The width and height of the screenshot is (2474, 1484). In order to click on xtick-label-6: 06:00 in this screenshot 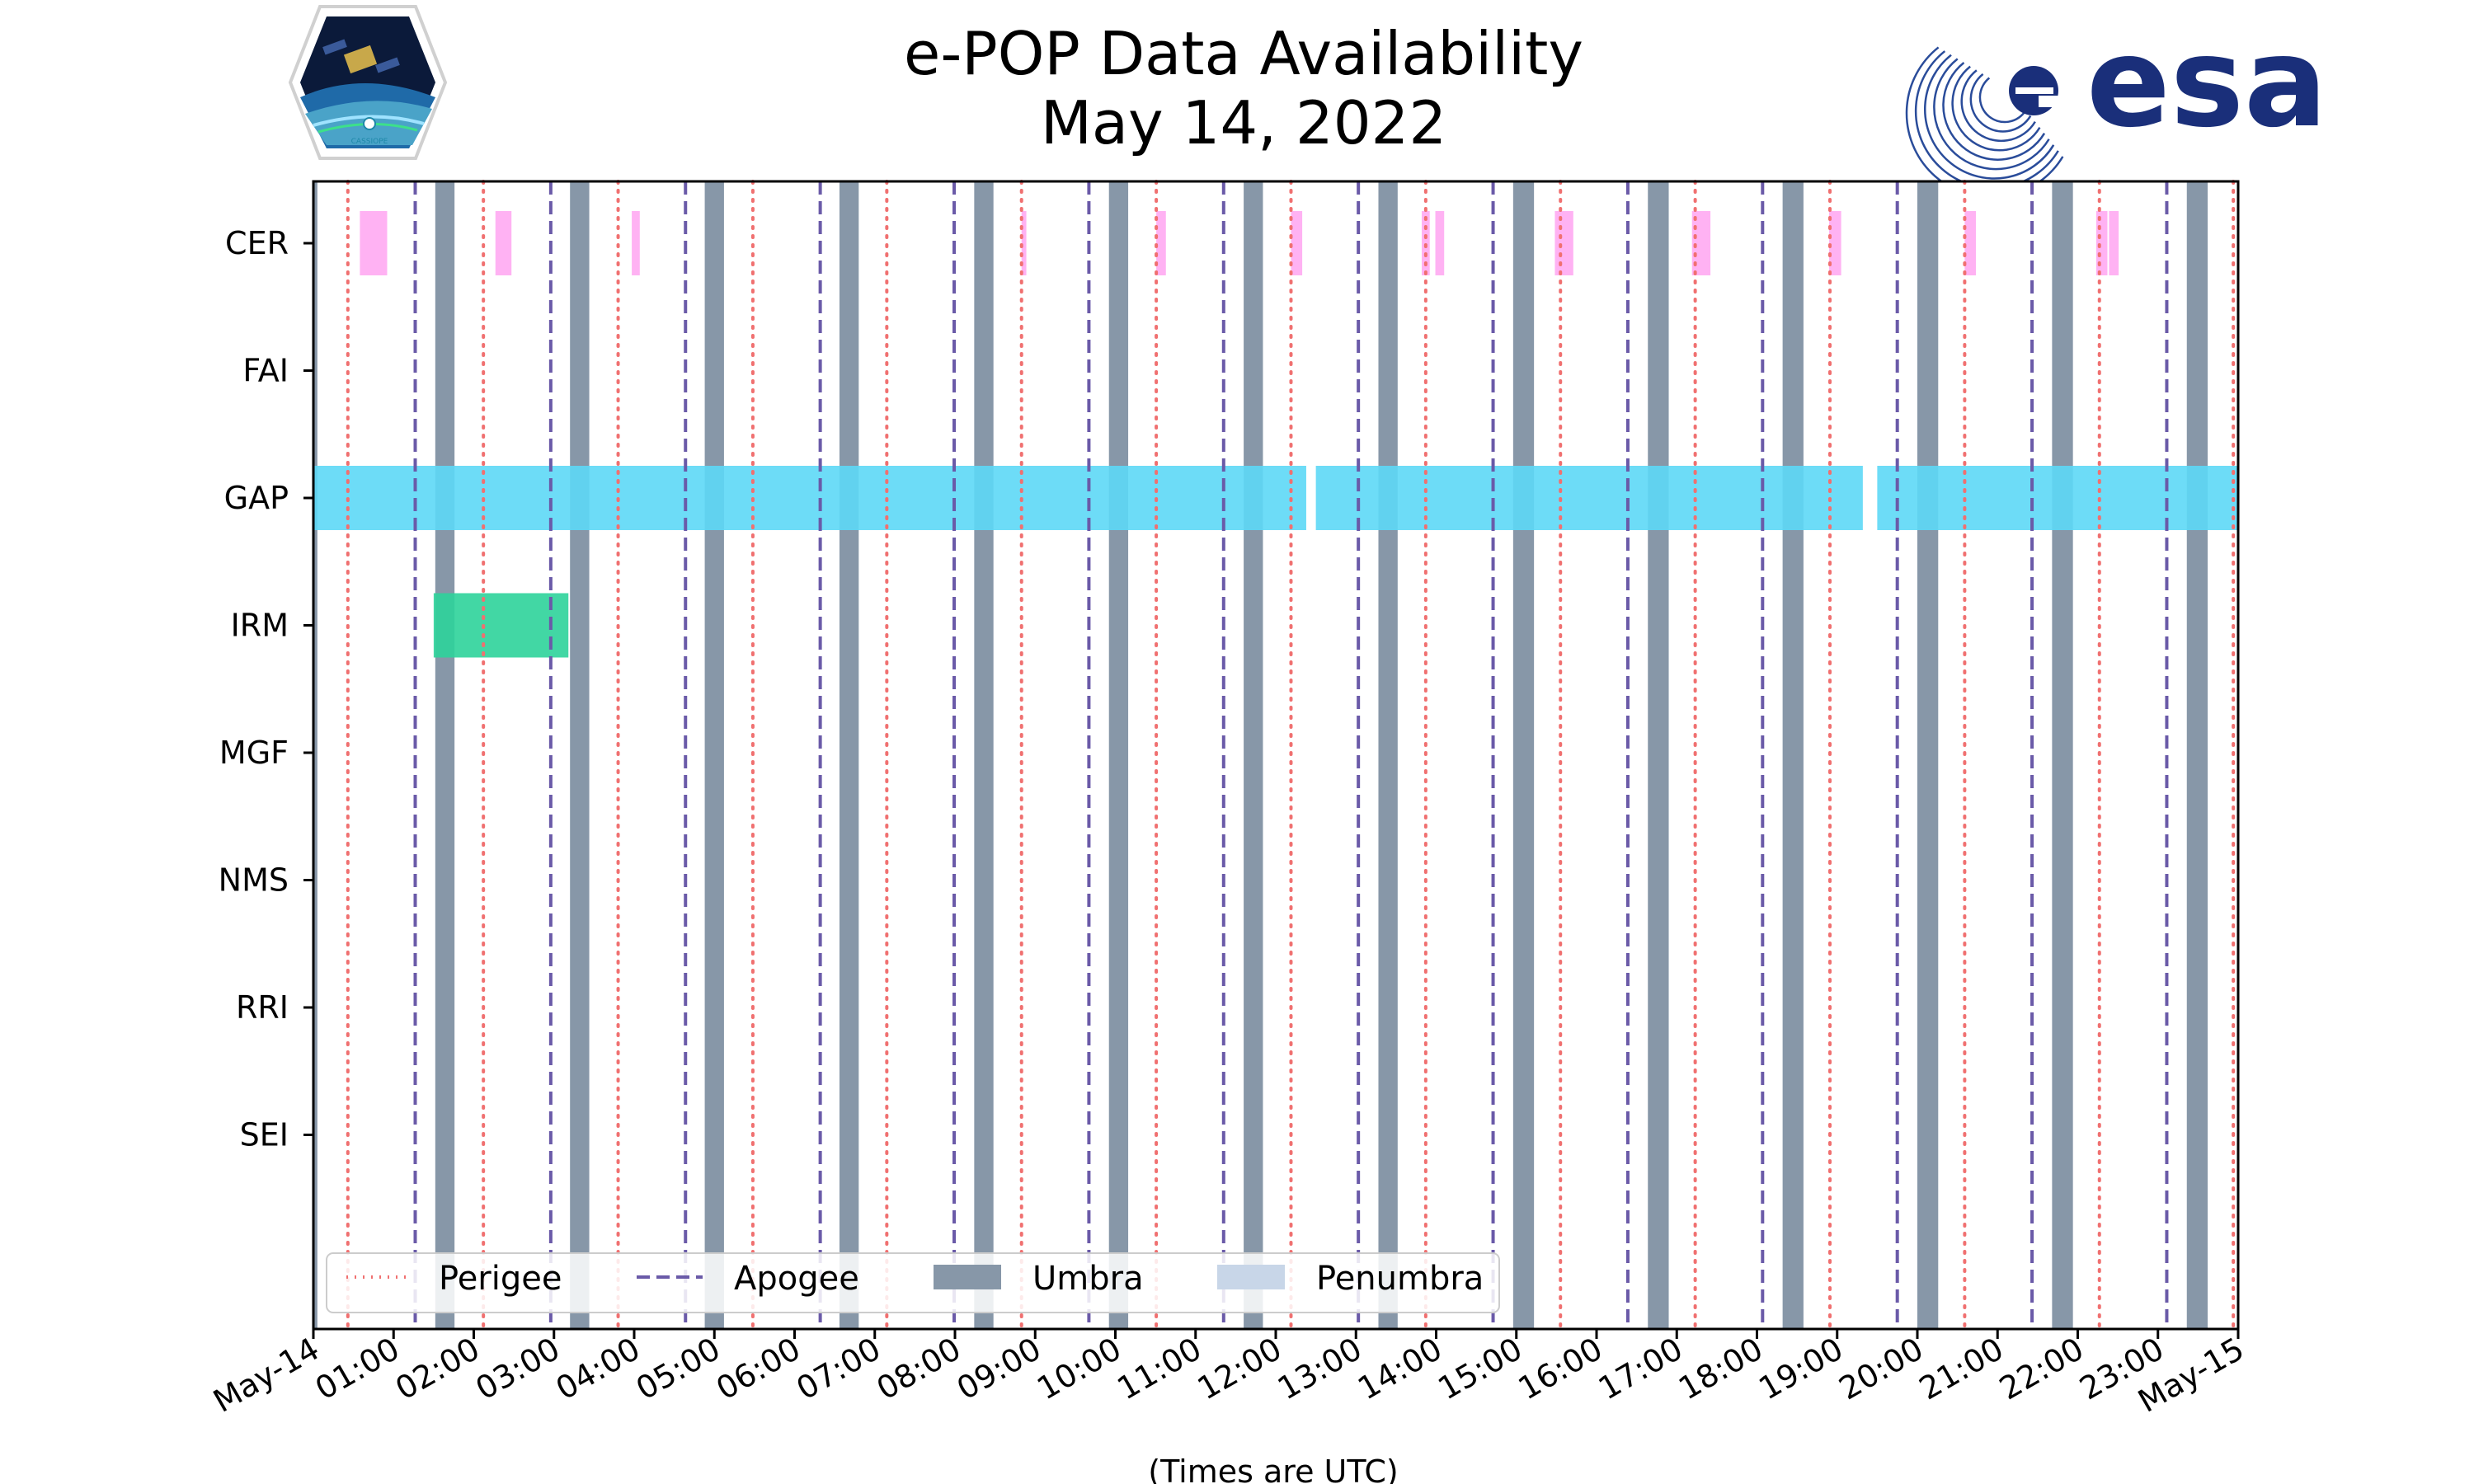, I will do `click(758, 1369)`.